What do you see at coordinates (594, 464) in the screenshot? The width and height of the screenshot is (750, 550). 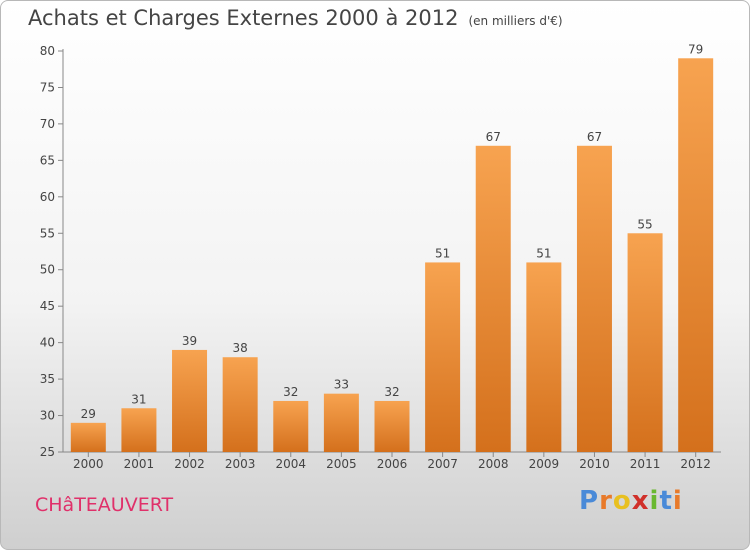 I see `x-tick-label: 2010` at bounding box center [594, 464].